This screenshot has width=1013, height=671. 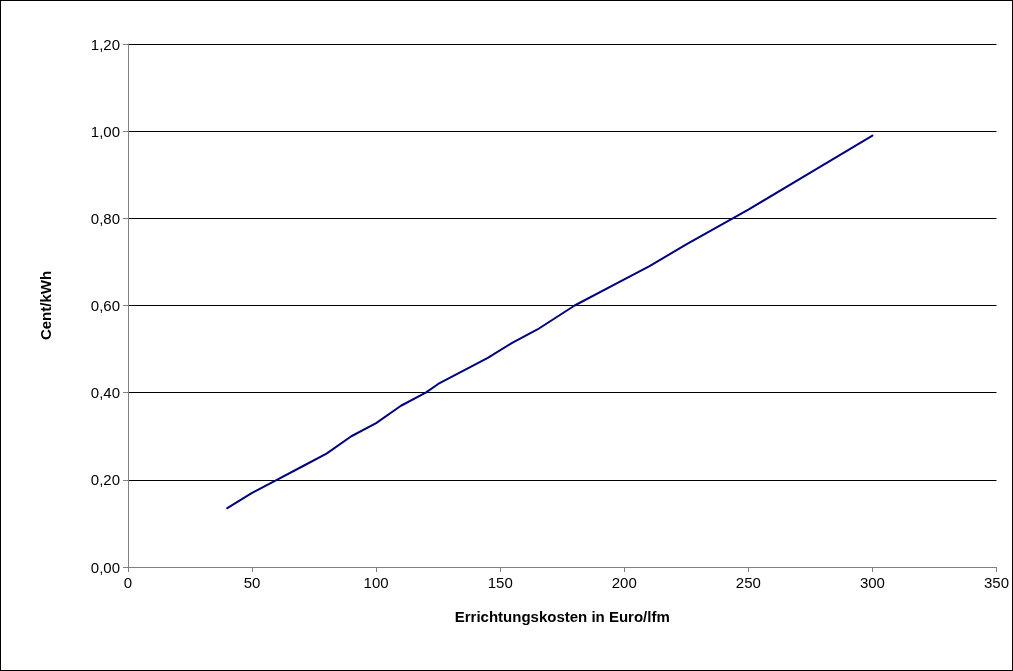 What do you see at coordinates (996, 582) in the screenshot?
I see `x-tick-label: 350` at bounding box center [996, 582].